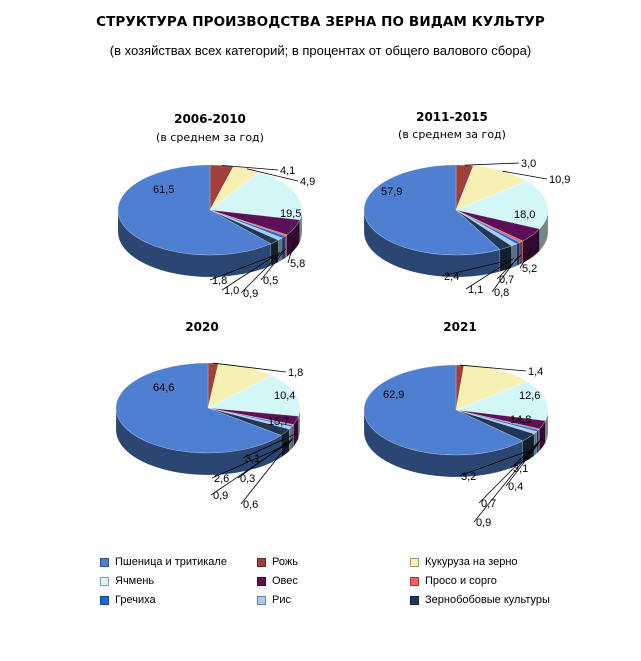  Describe the element at coordinates (250, 294) in the screenshot. I see `pie-1-label-6: 0,9` at that location.